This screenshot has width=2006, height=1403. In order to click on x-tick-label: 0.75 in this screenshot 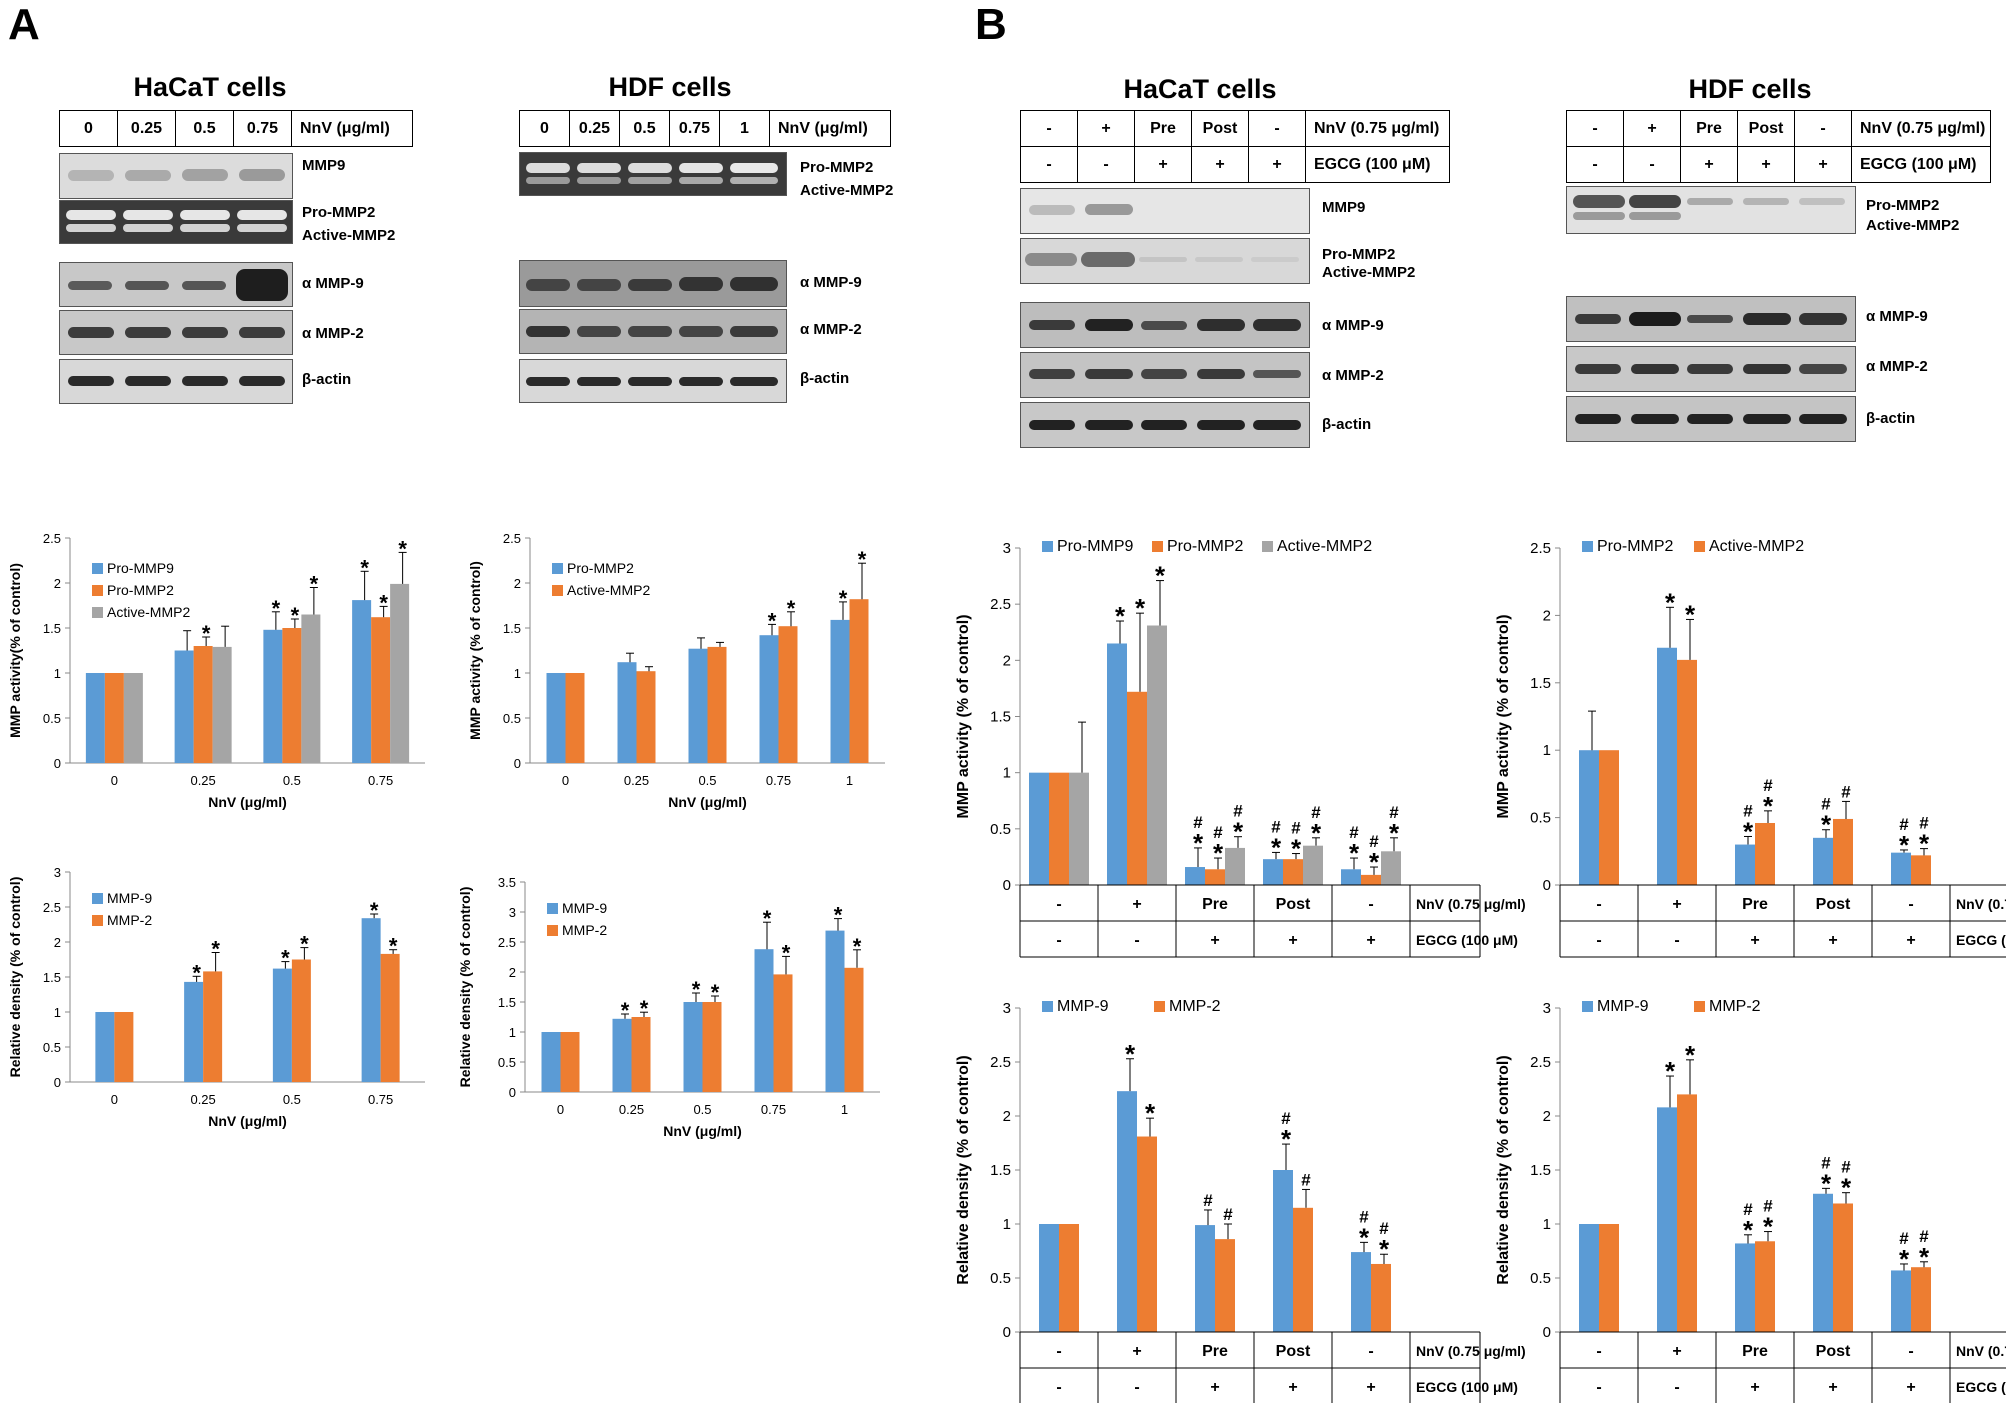, I will do `click(773, 1109)`.